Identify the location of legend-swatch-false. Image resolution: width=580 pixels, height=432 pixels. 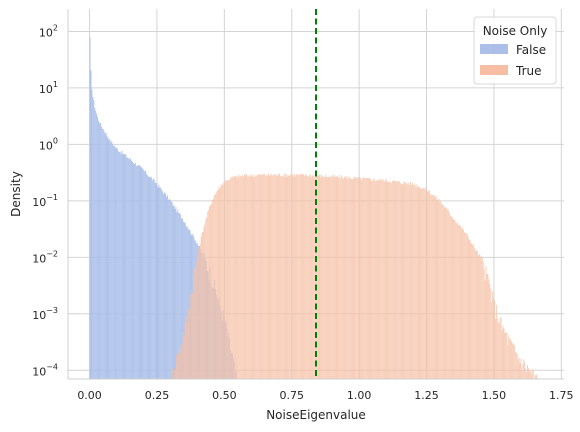
(494, 49).